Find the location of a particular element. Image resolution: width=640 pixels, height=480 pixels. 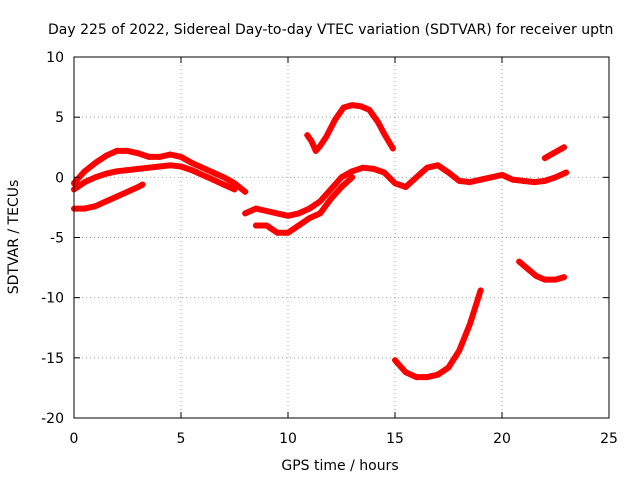

x-tick-label: 15 is located at coordinates (395, 439).